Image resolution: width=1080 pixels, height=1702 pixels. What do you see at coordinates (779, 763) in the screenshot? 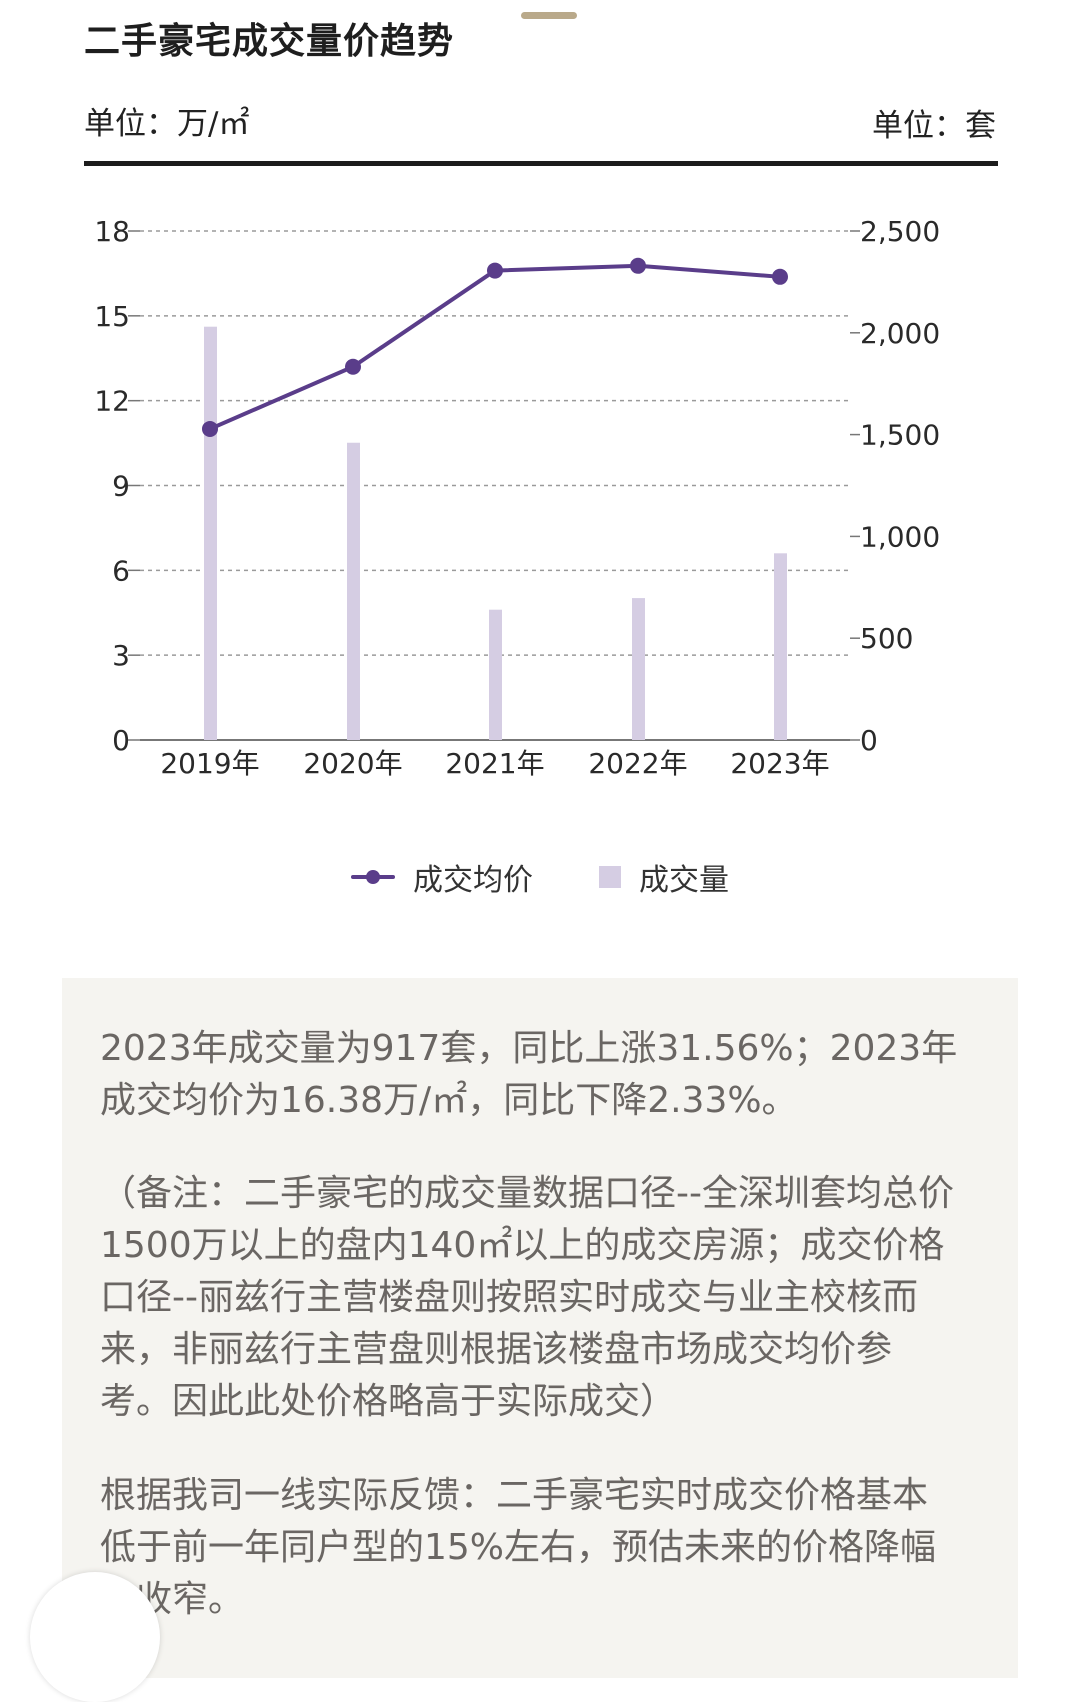
I see `x-tick-label: 2023年` at bounding box center [779, 763].